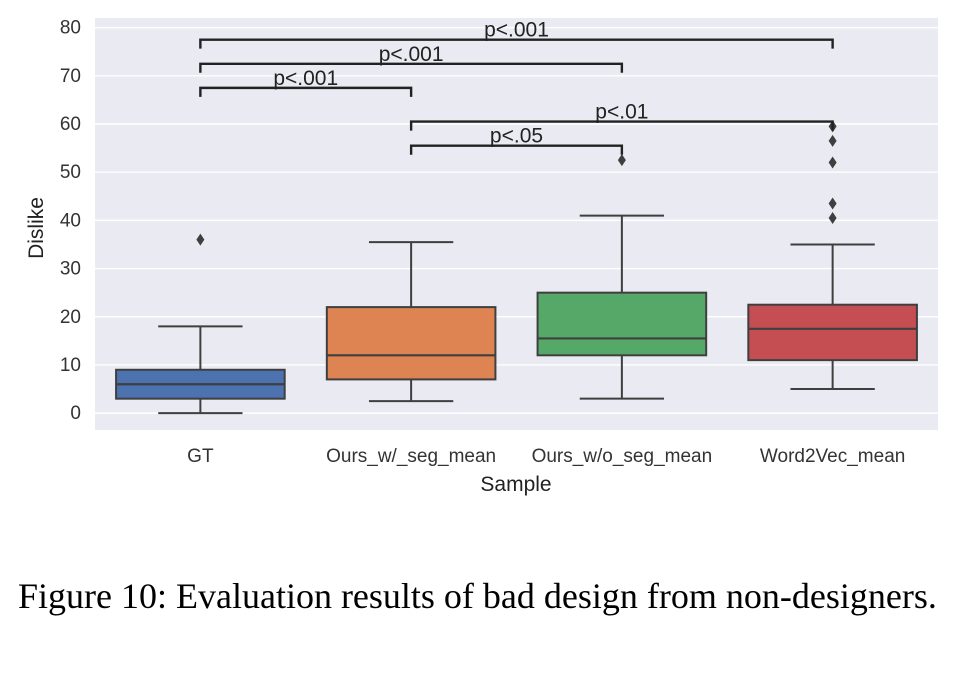 The image size is (962, 686). I want to click on y-tick-label: 70, so click(70, 76).